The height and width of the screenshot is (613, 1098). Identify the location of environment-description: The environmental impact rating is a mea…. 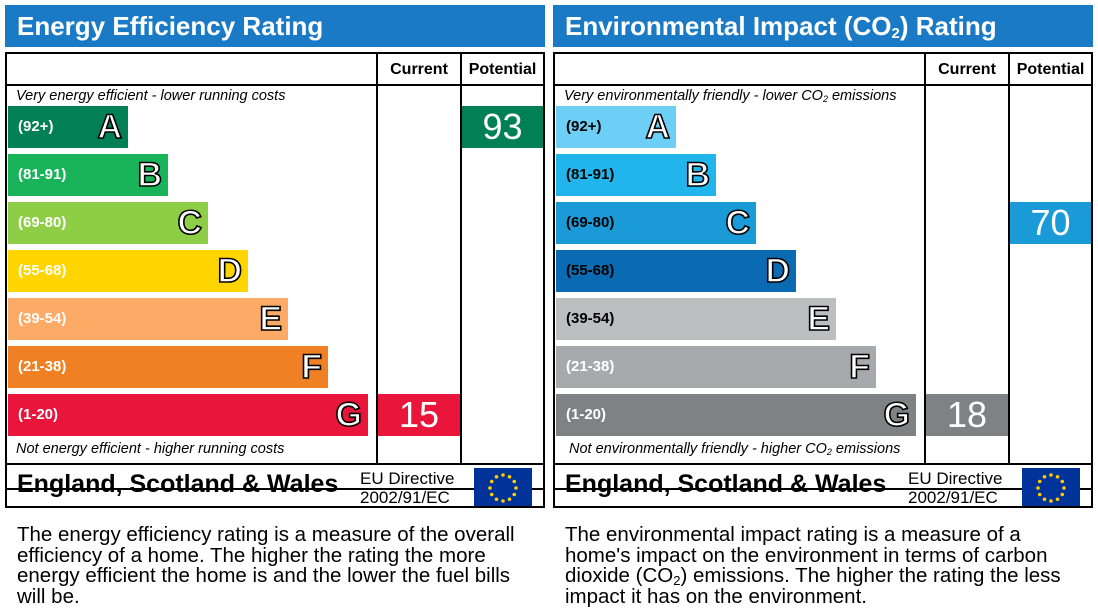
(825, 565).